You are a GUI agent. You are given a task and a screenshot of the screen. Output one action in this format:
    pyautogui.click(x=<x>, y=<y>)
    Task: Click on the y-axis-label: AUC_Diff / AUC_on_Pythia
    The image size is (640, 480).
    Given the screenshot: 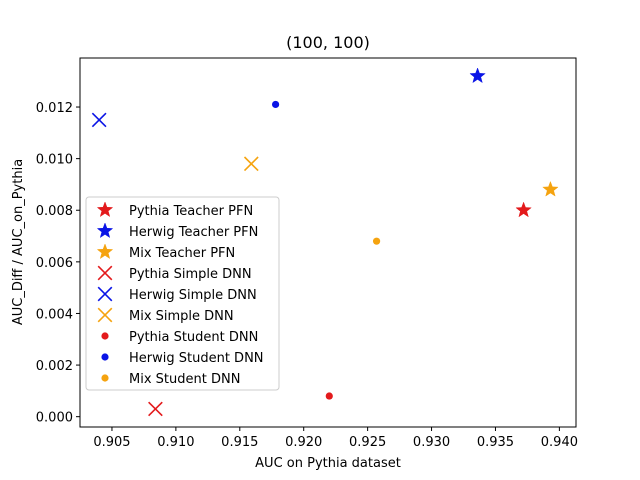 What is the action you would take?
    pyautogui.click(x=18, y=242)
    